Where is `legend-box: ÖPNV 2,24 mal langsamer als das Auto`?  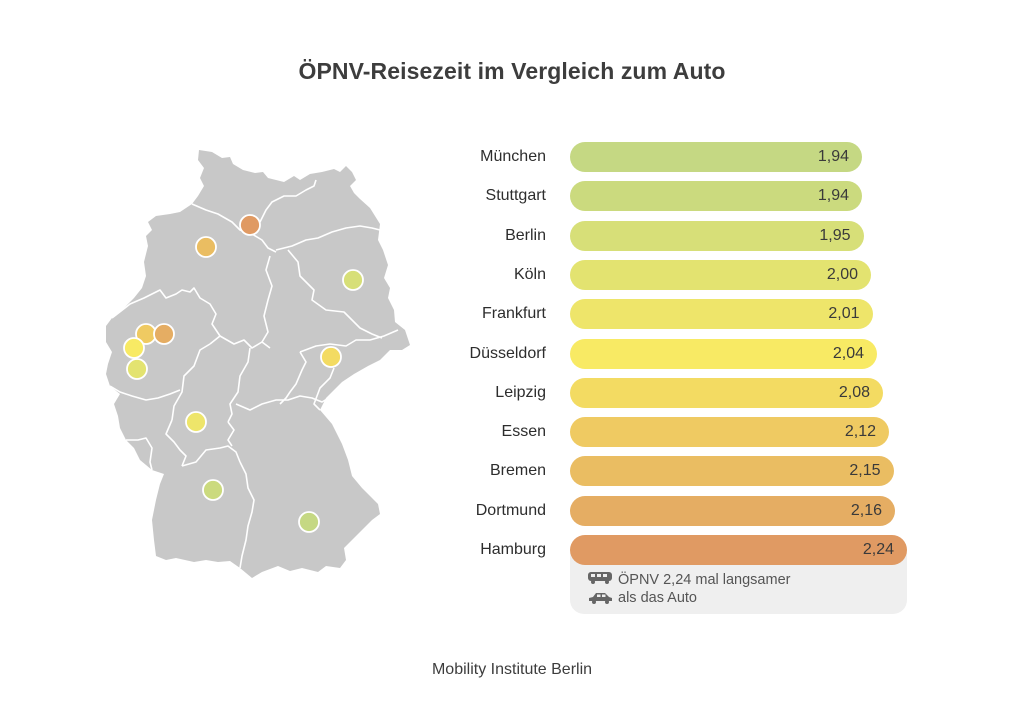
legend-box: ÖPNV 2,24 mal langsamer als das Auto is located at coordinates (738, 583).